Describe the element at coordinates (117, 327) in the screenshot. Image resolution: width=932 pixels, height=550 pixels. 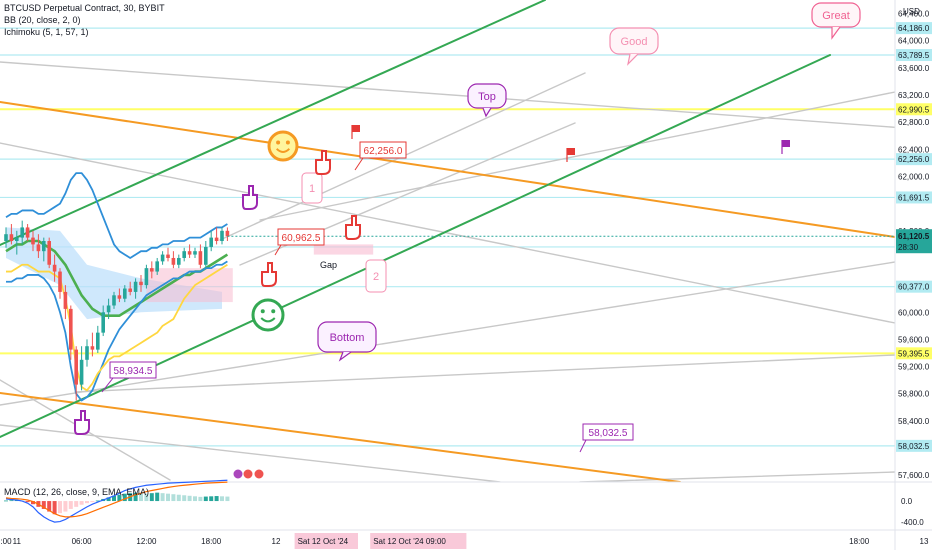
I see `series-line-ichimoku-lagging` at that location.